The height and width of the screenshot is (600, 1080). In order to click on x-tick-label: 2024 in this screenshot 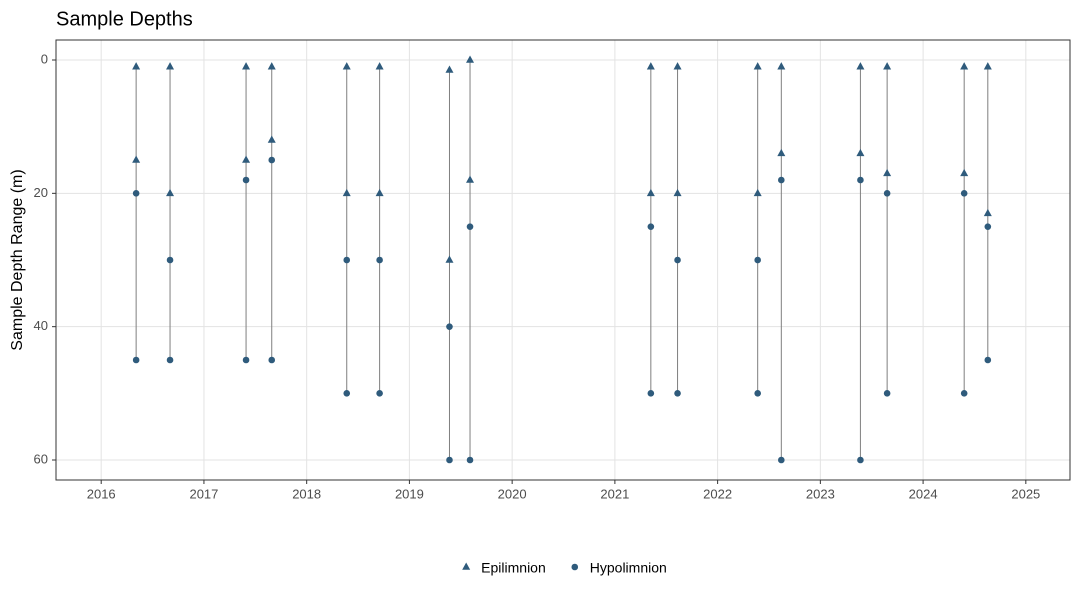, I will do `click(923, 493)`.